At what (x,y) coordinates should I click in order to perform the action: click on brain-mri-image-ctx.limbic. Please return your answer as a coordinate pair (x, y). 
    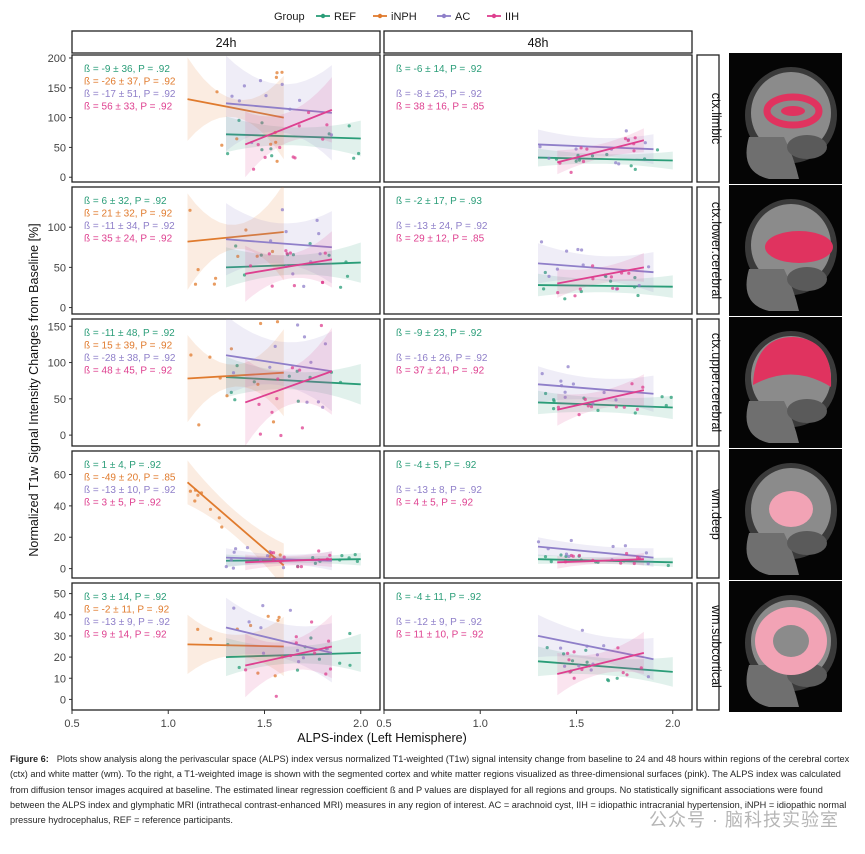
    Looking at the image, I should click on (785, 118).